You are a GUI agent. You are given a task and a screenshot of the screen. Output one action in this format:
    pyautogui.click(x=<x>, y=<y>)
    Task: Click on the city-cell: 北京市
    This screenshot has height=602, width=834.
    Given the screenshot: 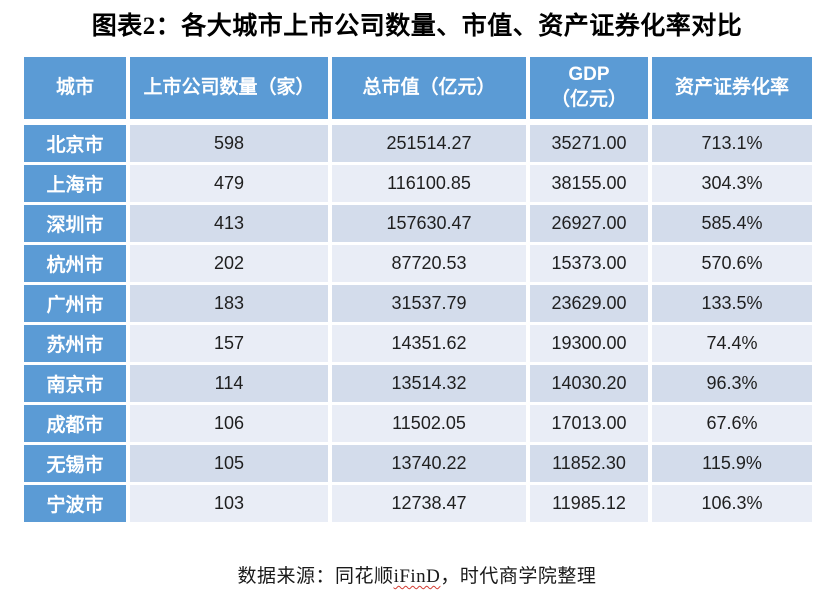 What is the action you would take?
    pyautogui.click(x=77, y=145)
    